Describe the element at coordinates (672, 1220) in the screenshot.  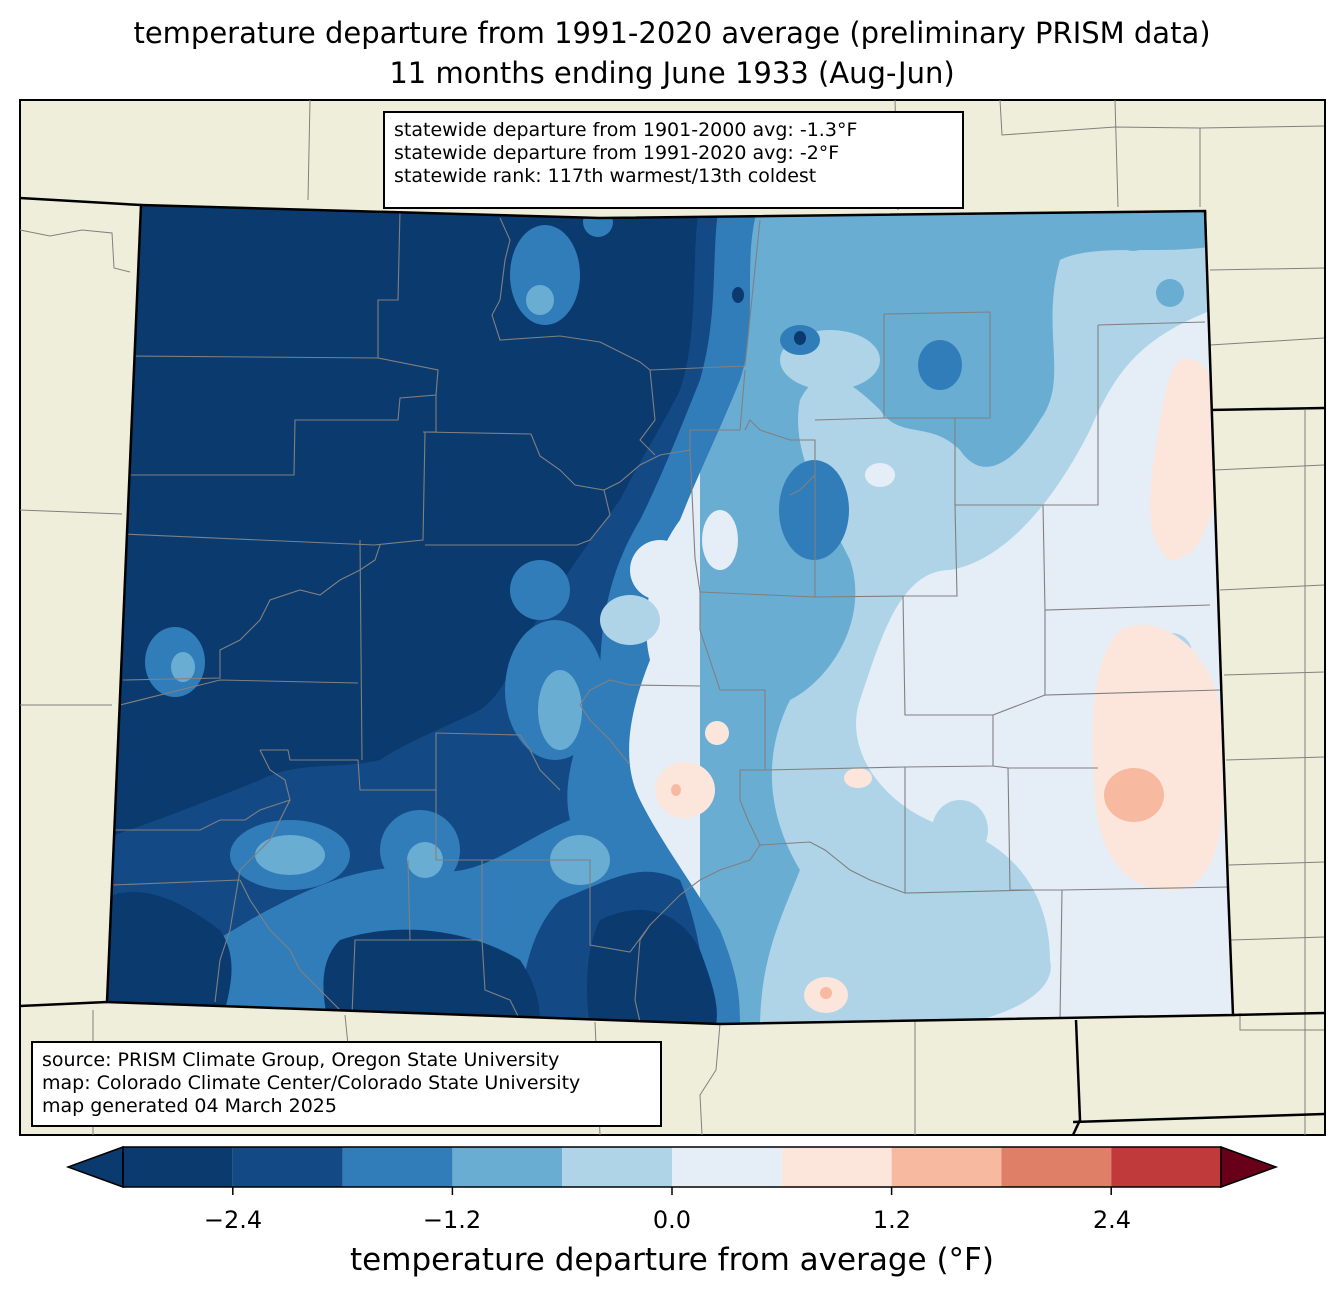
I see `colorbar-tick-label: 0.0` at that location.